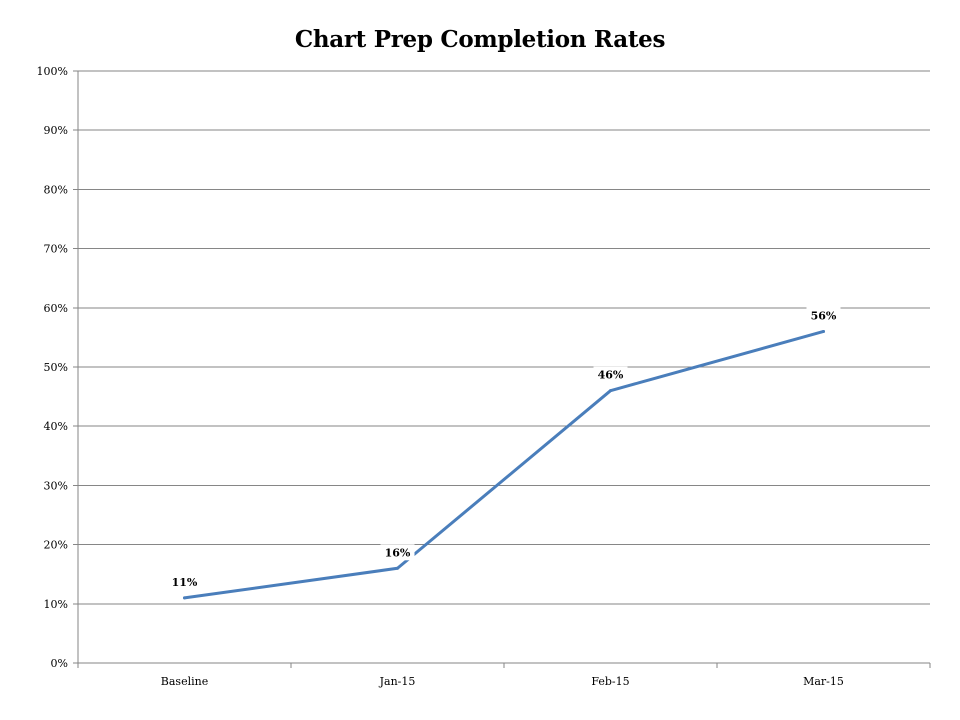 This screenshot has width=960, height=720. I want to click on x-tick-label: Jan-15, so click(397, 681).